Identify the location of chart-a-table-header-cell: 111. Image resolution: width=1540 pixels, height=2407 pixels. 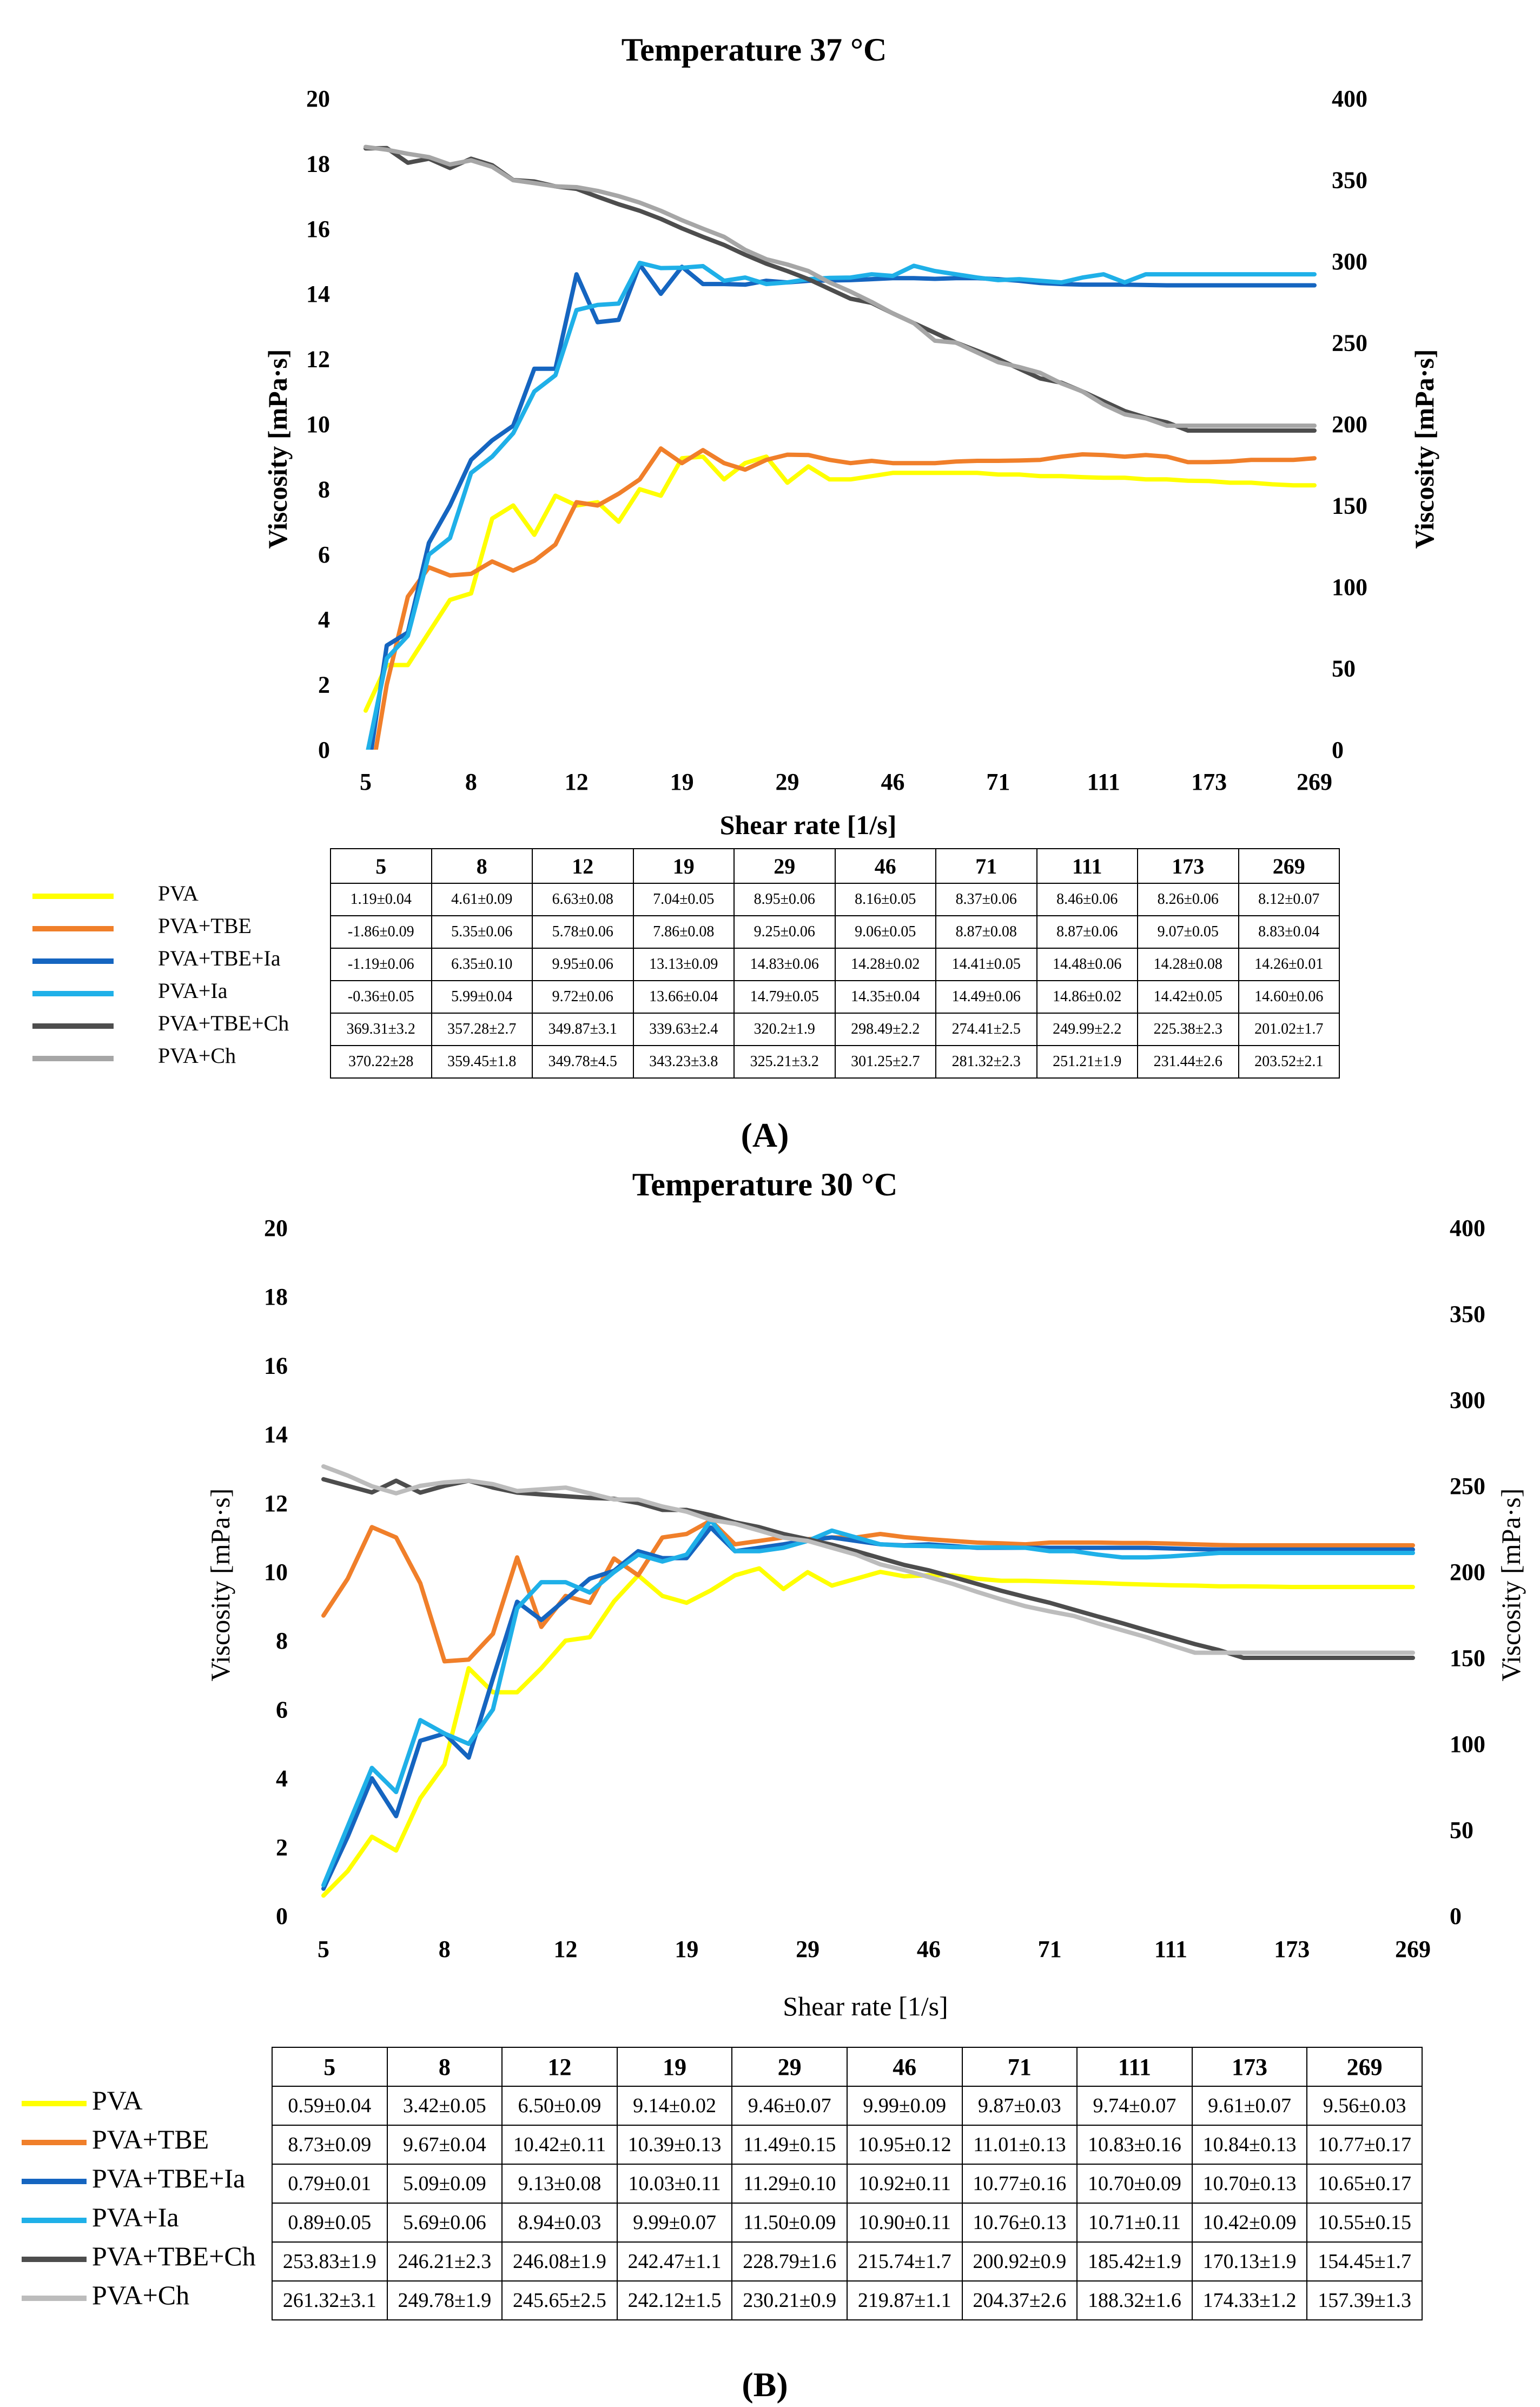
(1087, 866).